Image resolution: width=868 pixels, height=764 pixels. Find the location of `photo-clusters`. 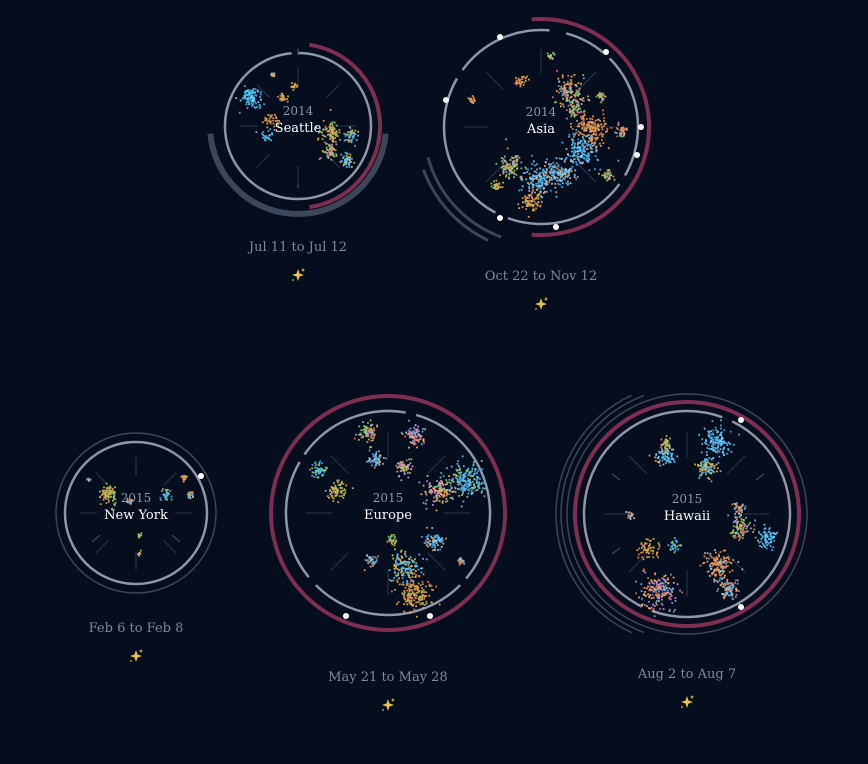

photo-clusters is located at coordinates (297, 120).